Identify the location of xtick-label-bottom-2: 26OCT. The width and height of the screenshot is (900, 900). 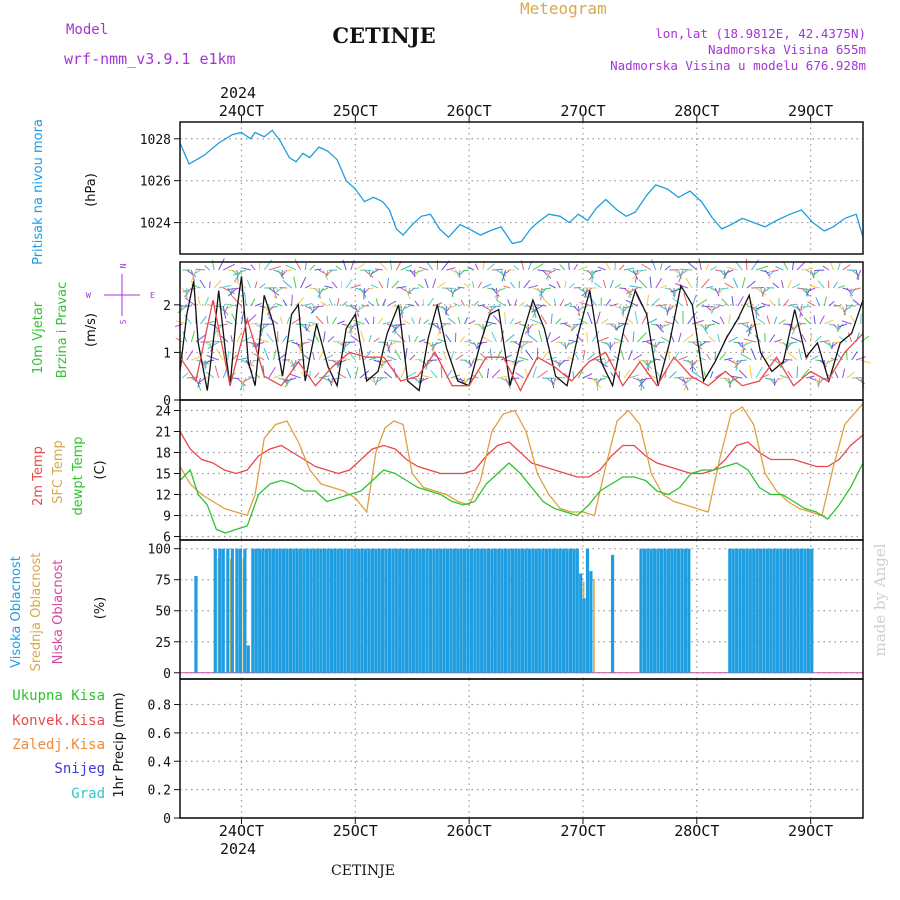
(469, 831).